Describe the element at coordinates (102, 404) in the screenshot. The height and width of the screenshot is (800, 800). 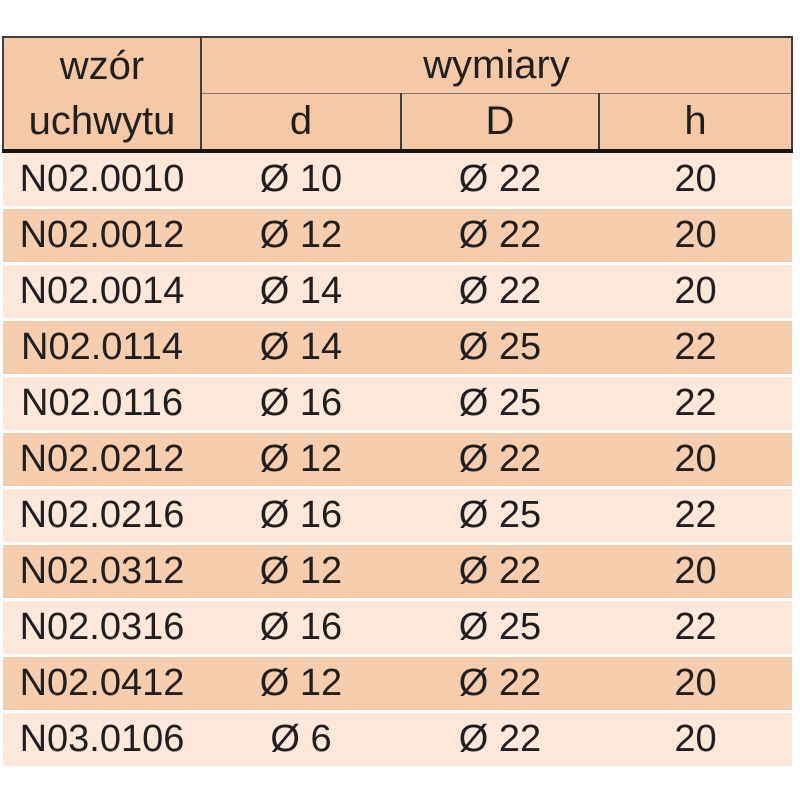
I see `cell-code: N02.0116` at that location.